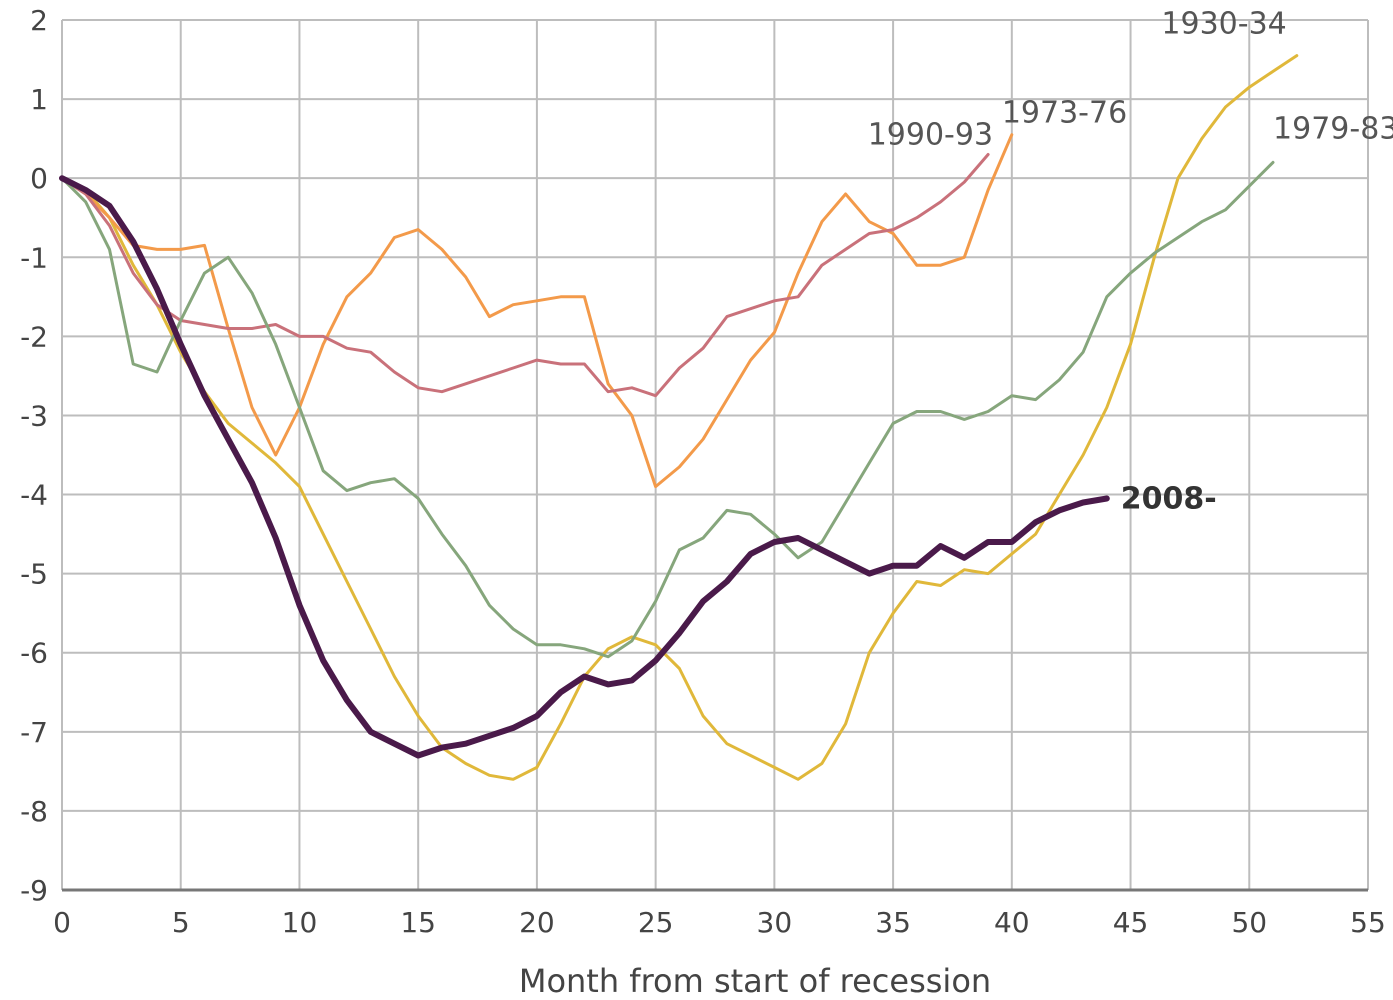 This screenshot has width=1393, height=1000. What do you see at coordinates (39, 99) in the screenshot?
I see `y-tick-label-1: 1` at bounding box center [39, 99].